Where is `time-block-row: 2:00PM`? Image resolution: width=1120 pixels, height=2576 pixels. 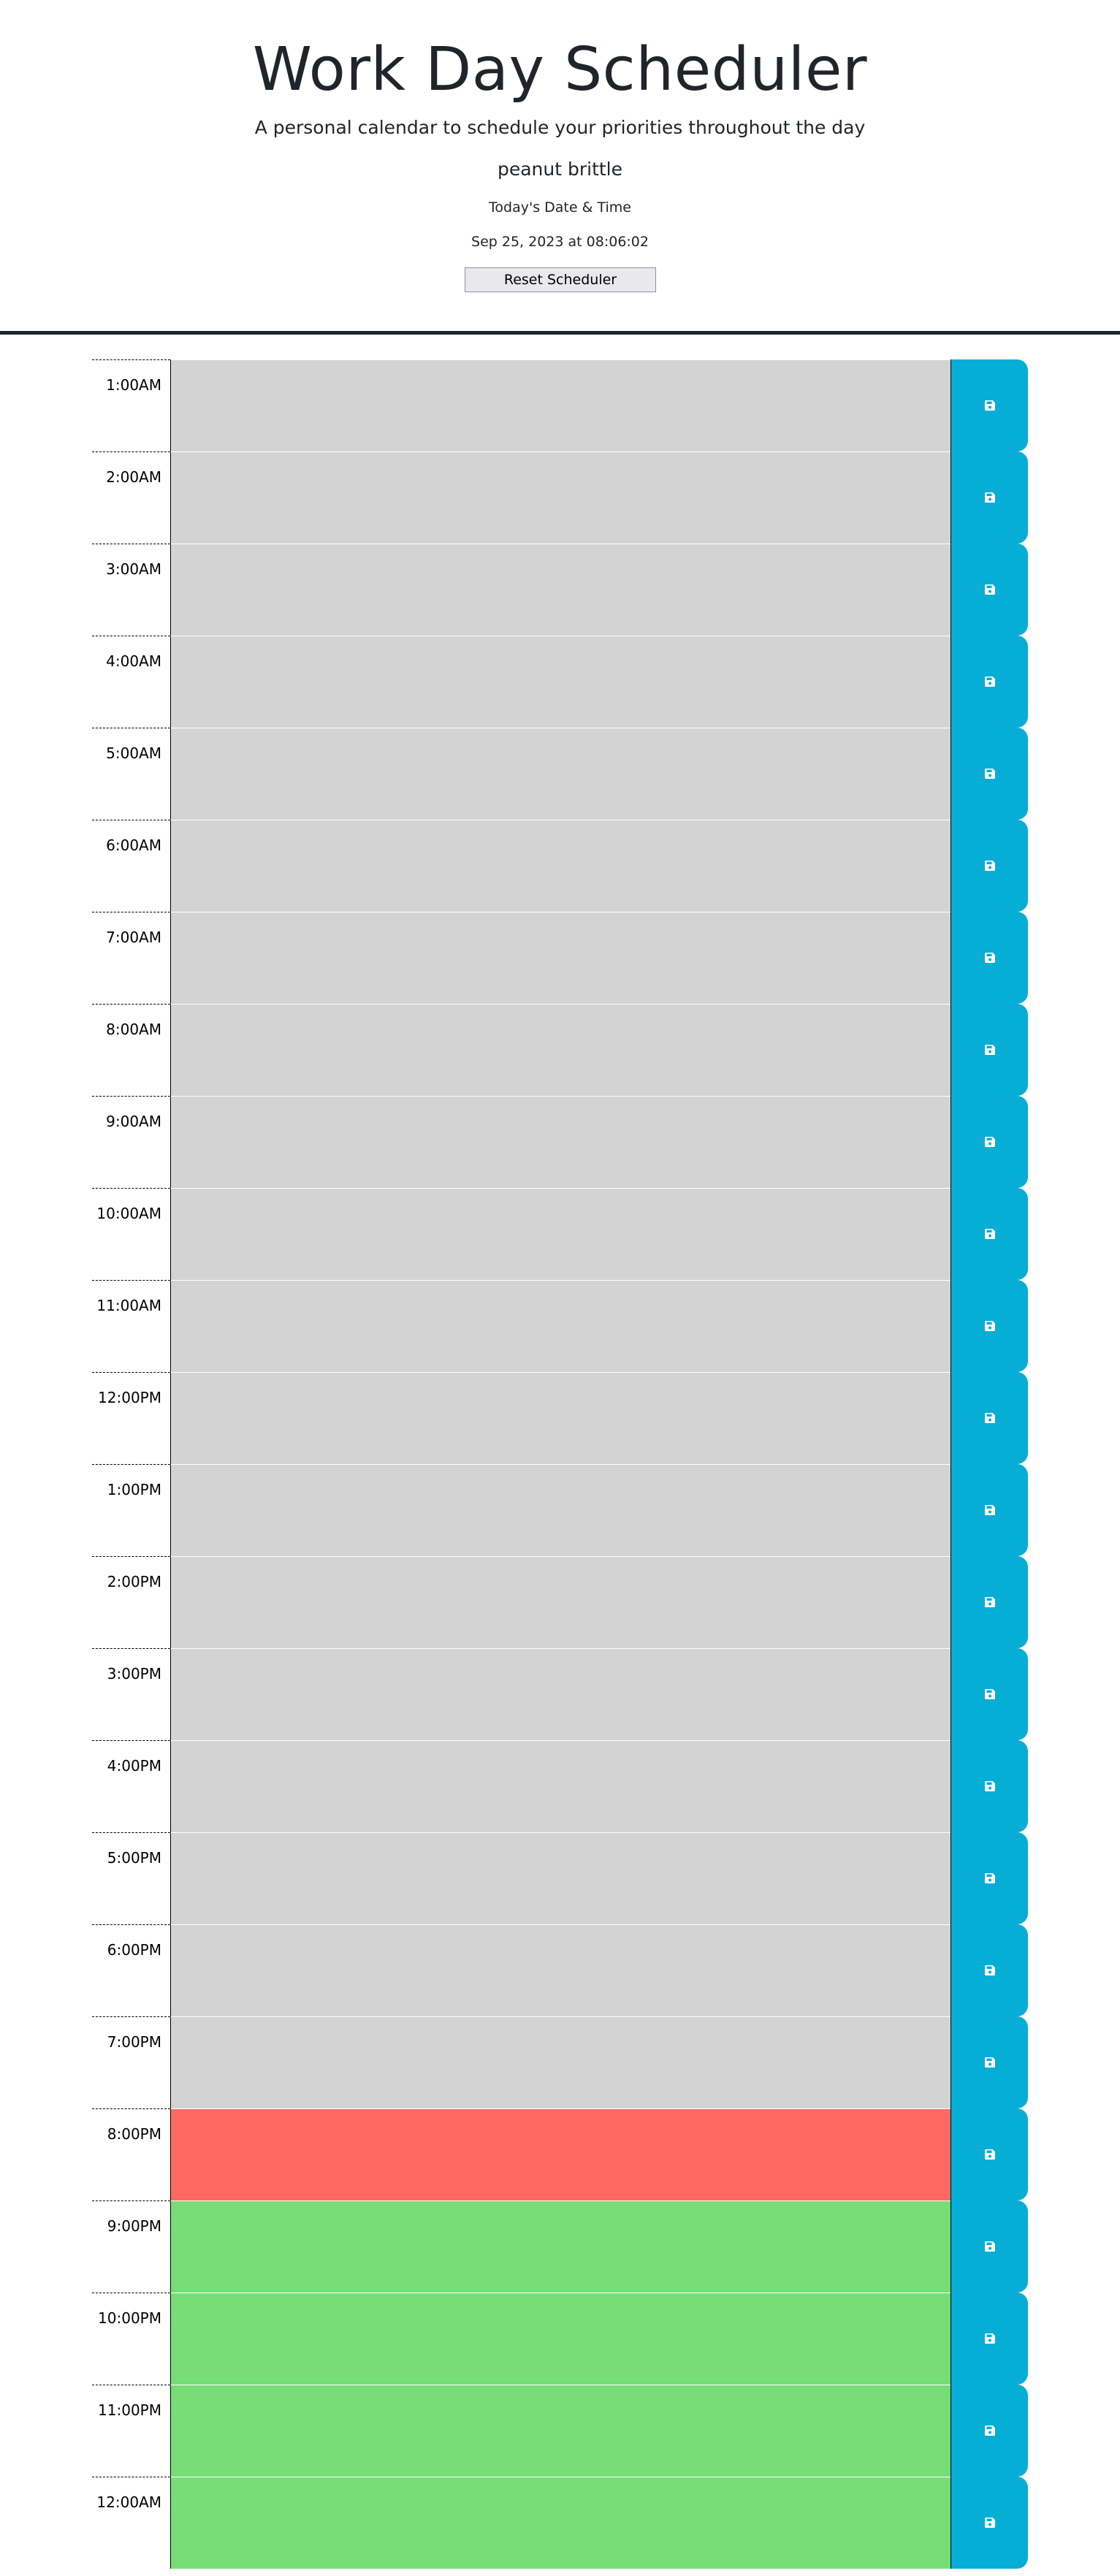 time-block-row: 2:00PM is located at coordinates (560, 1602).